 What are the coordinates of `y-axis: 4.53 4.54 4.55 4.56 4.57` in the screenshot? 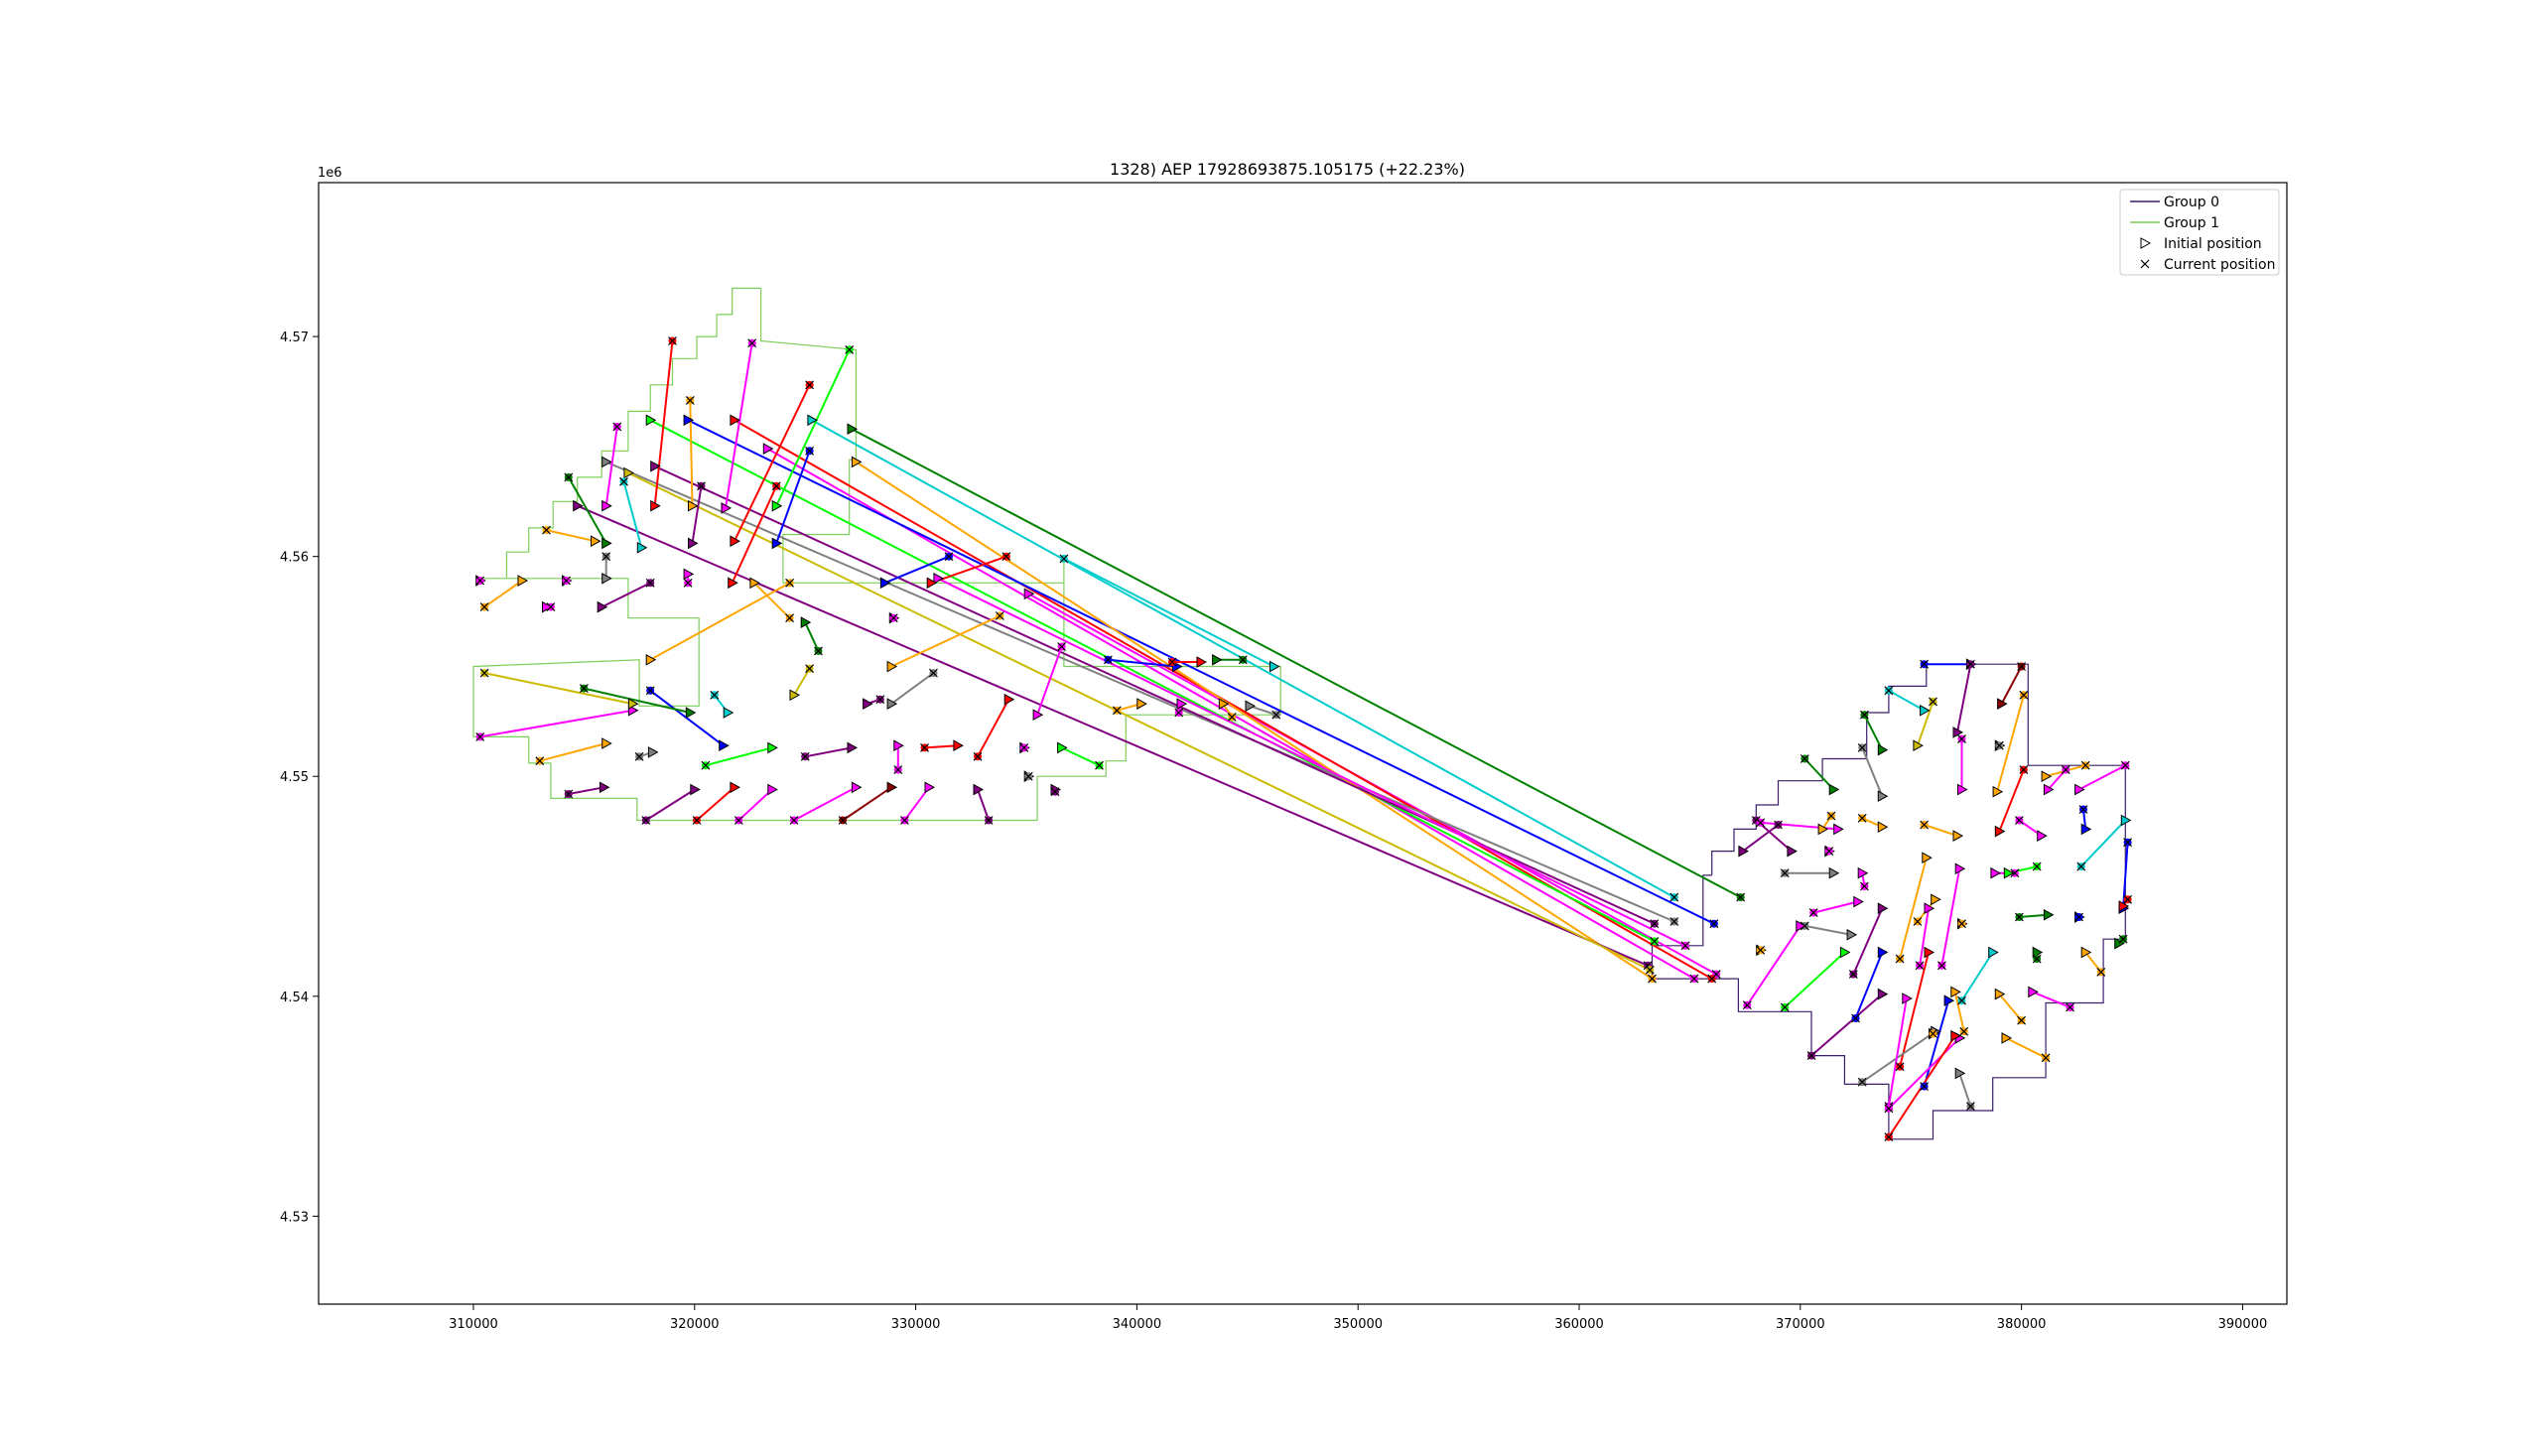 It's located at (299, 778).